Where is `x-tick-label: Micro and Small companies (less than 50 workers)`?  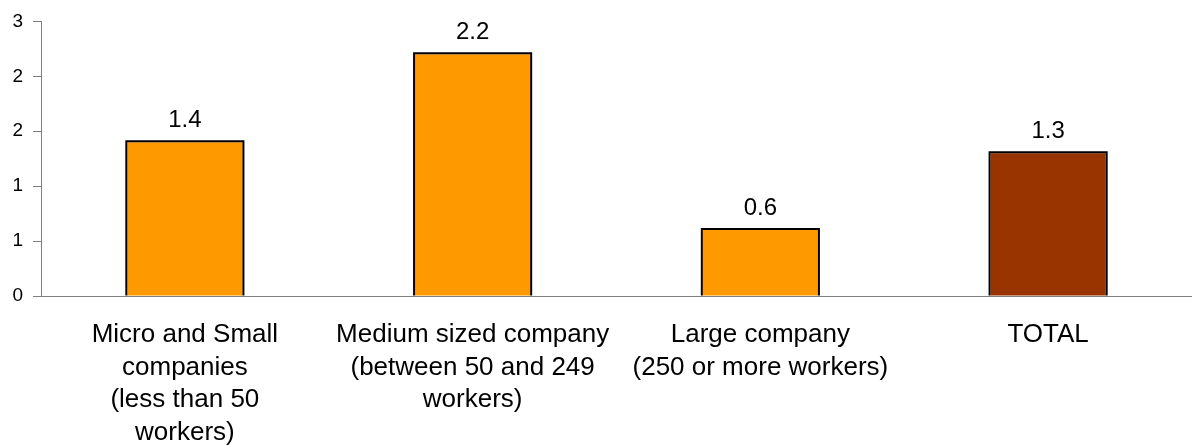
x-tick-label: Micro and Small companies (less than 50 workers) is located at coordinates (185, 381).